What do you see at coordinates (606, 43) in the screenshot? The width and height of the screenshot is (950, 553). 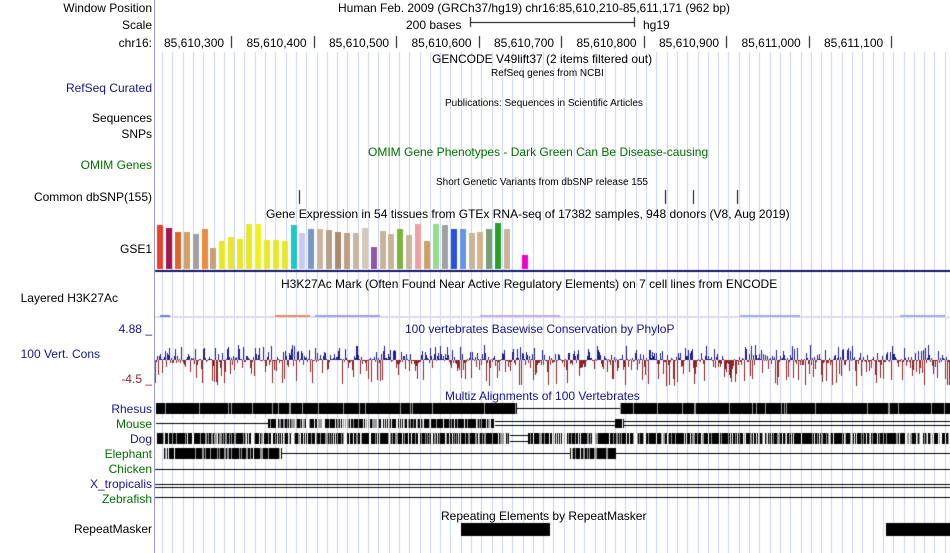 I see `ruler-tick-label: 85,610,800` at bounding box center [606, 43].